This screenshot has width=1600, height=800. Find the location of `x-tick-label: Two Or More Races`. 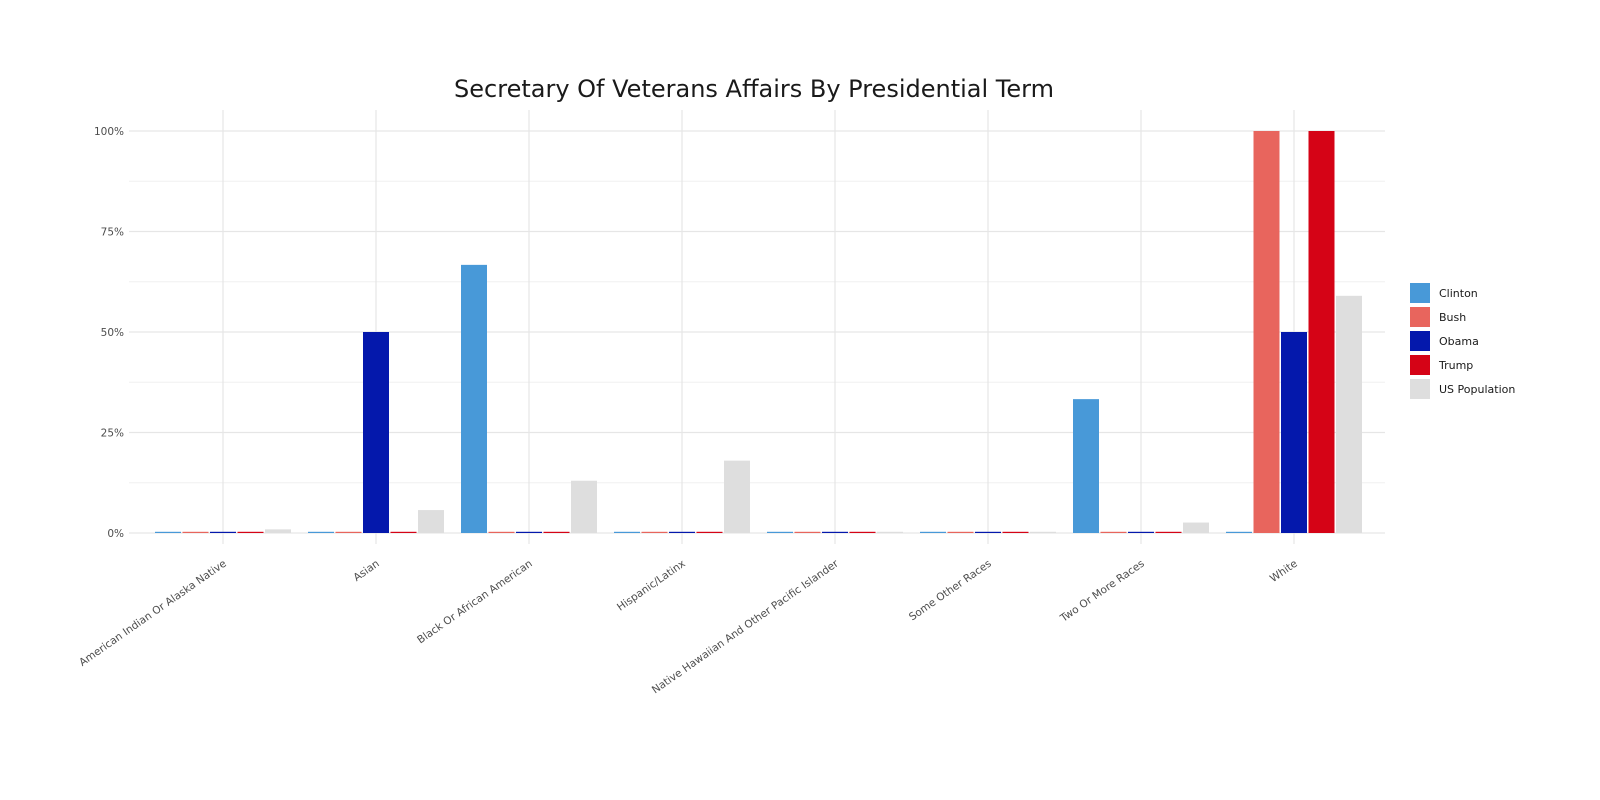

x-tick-label: Two Or More Races is located at coordinates (1102, 591).